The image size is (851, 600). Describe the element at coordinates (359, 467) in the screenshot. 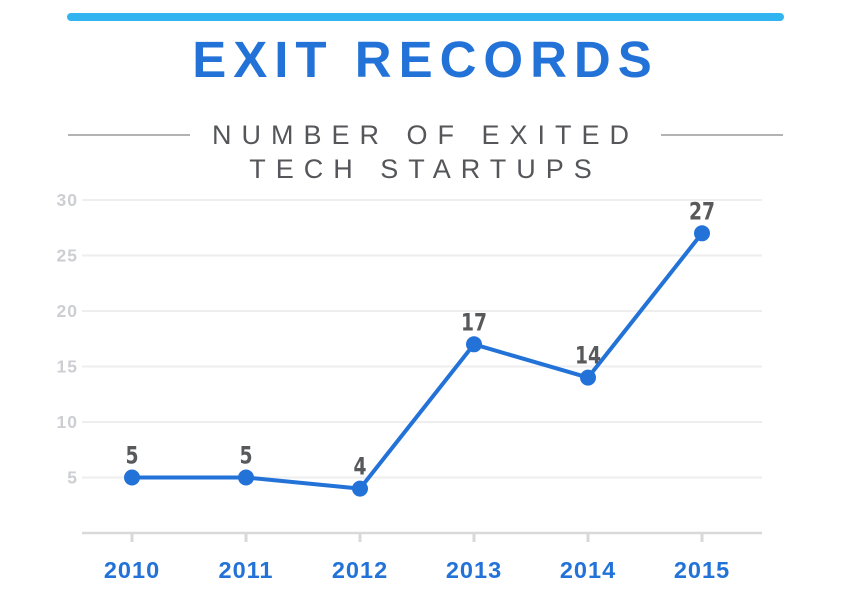

I see `data-point-label: 4` at that location.